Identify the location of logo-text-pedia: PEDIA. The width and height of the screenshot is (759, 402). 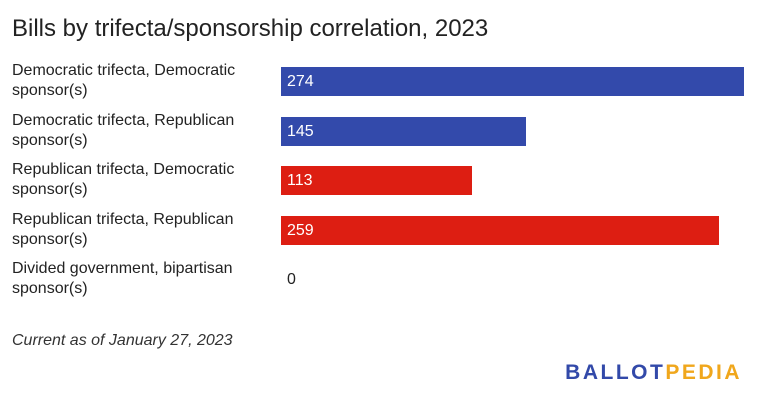
(703, 372).